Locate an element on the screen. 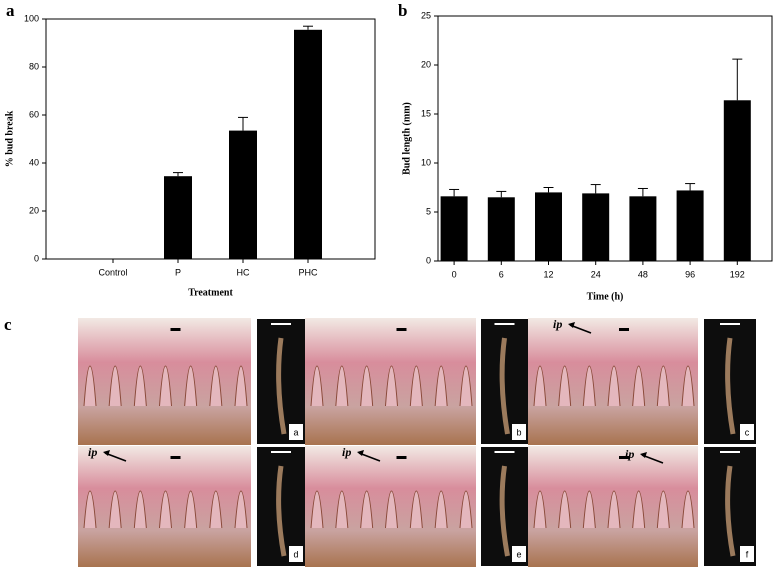  y-tick-label: 5 is located at coordinates (428, 211).